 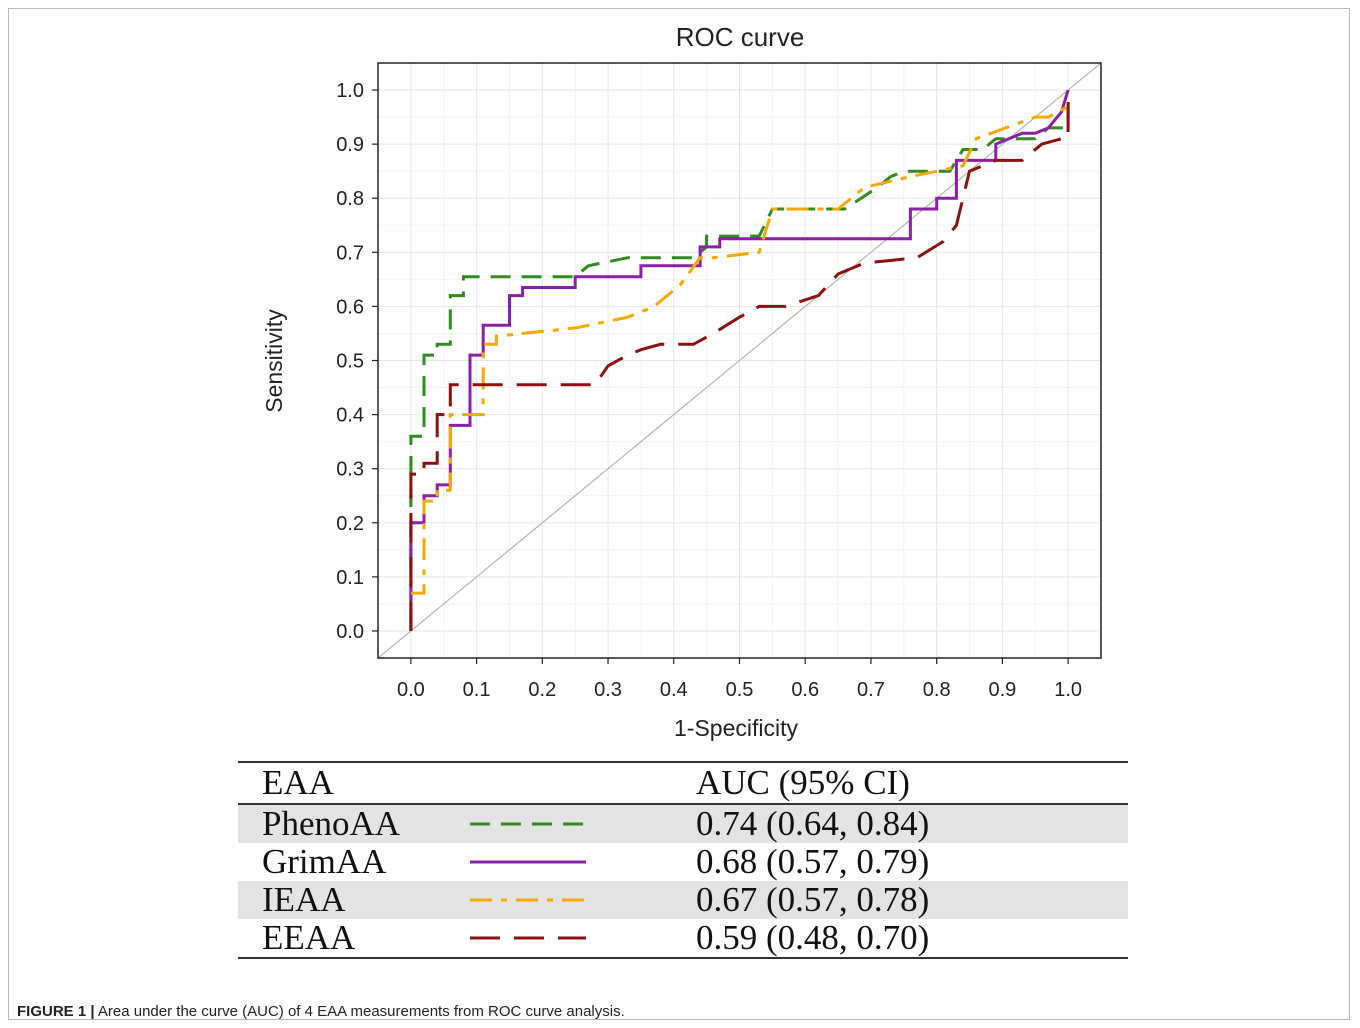 What do you see at coordinates (813, 937) in the screenshot?
I see `row-auc: 0.59 (0.48, 0.70)` at bounding box center [813, 937].